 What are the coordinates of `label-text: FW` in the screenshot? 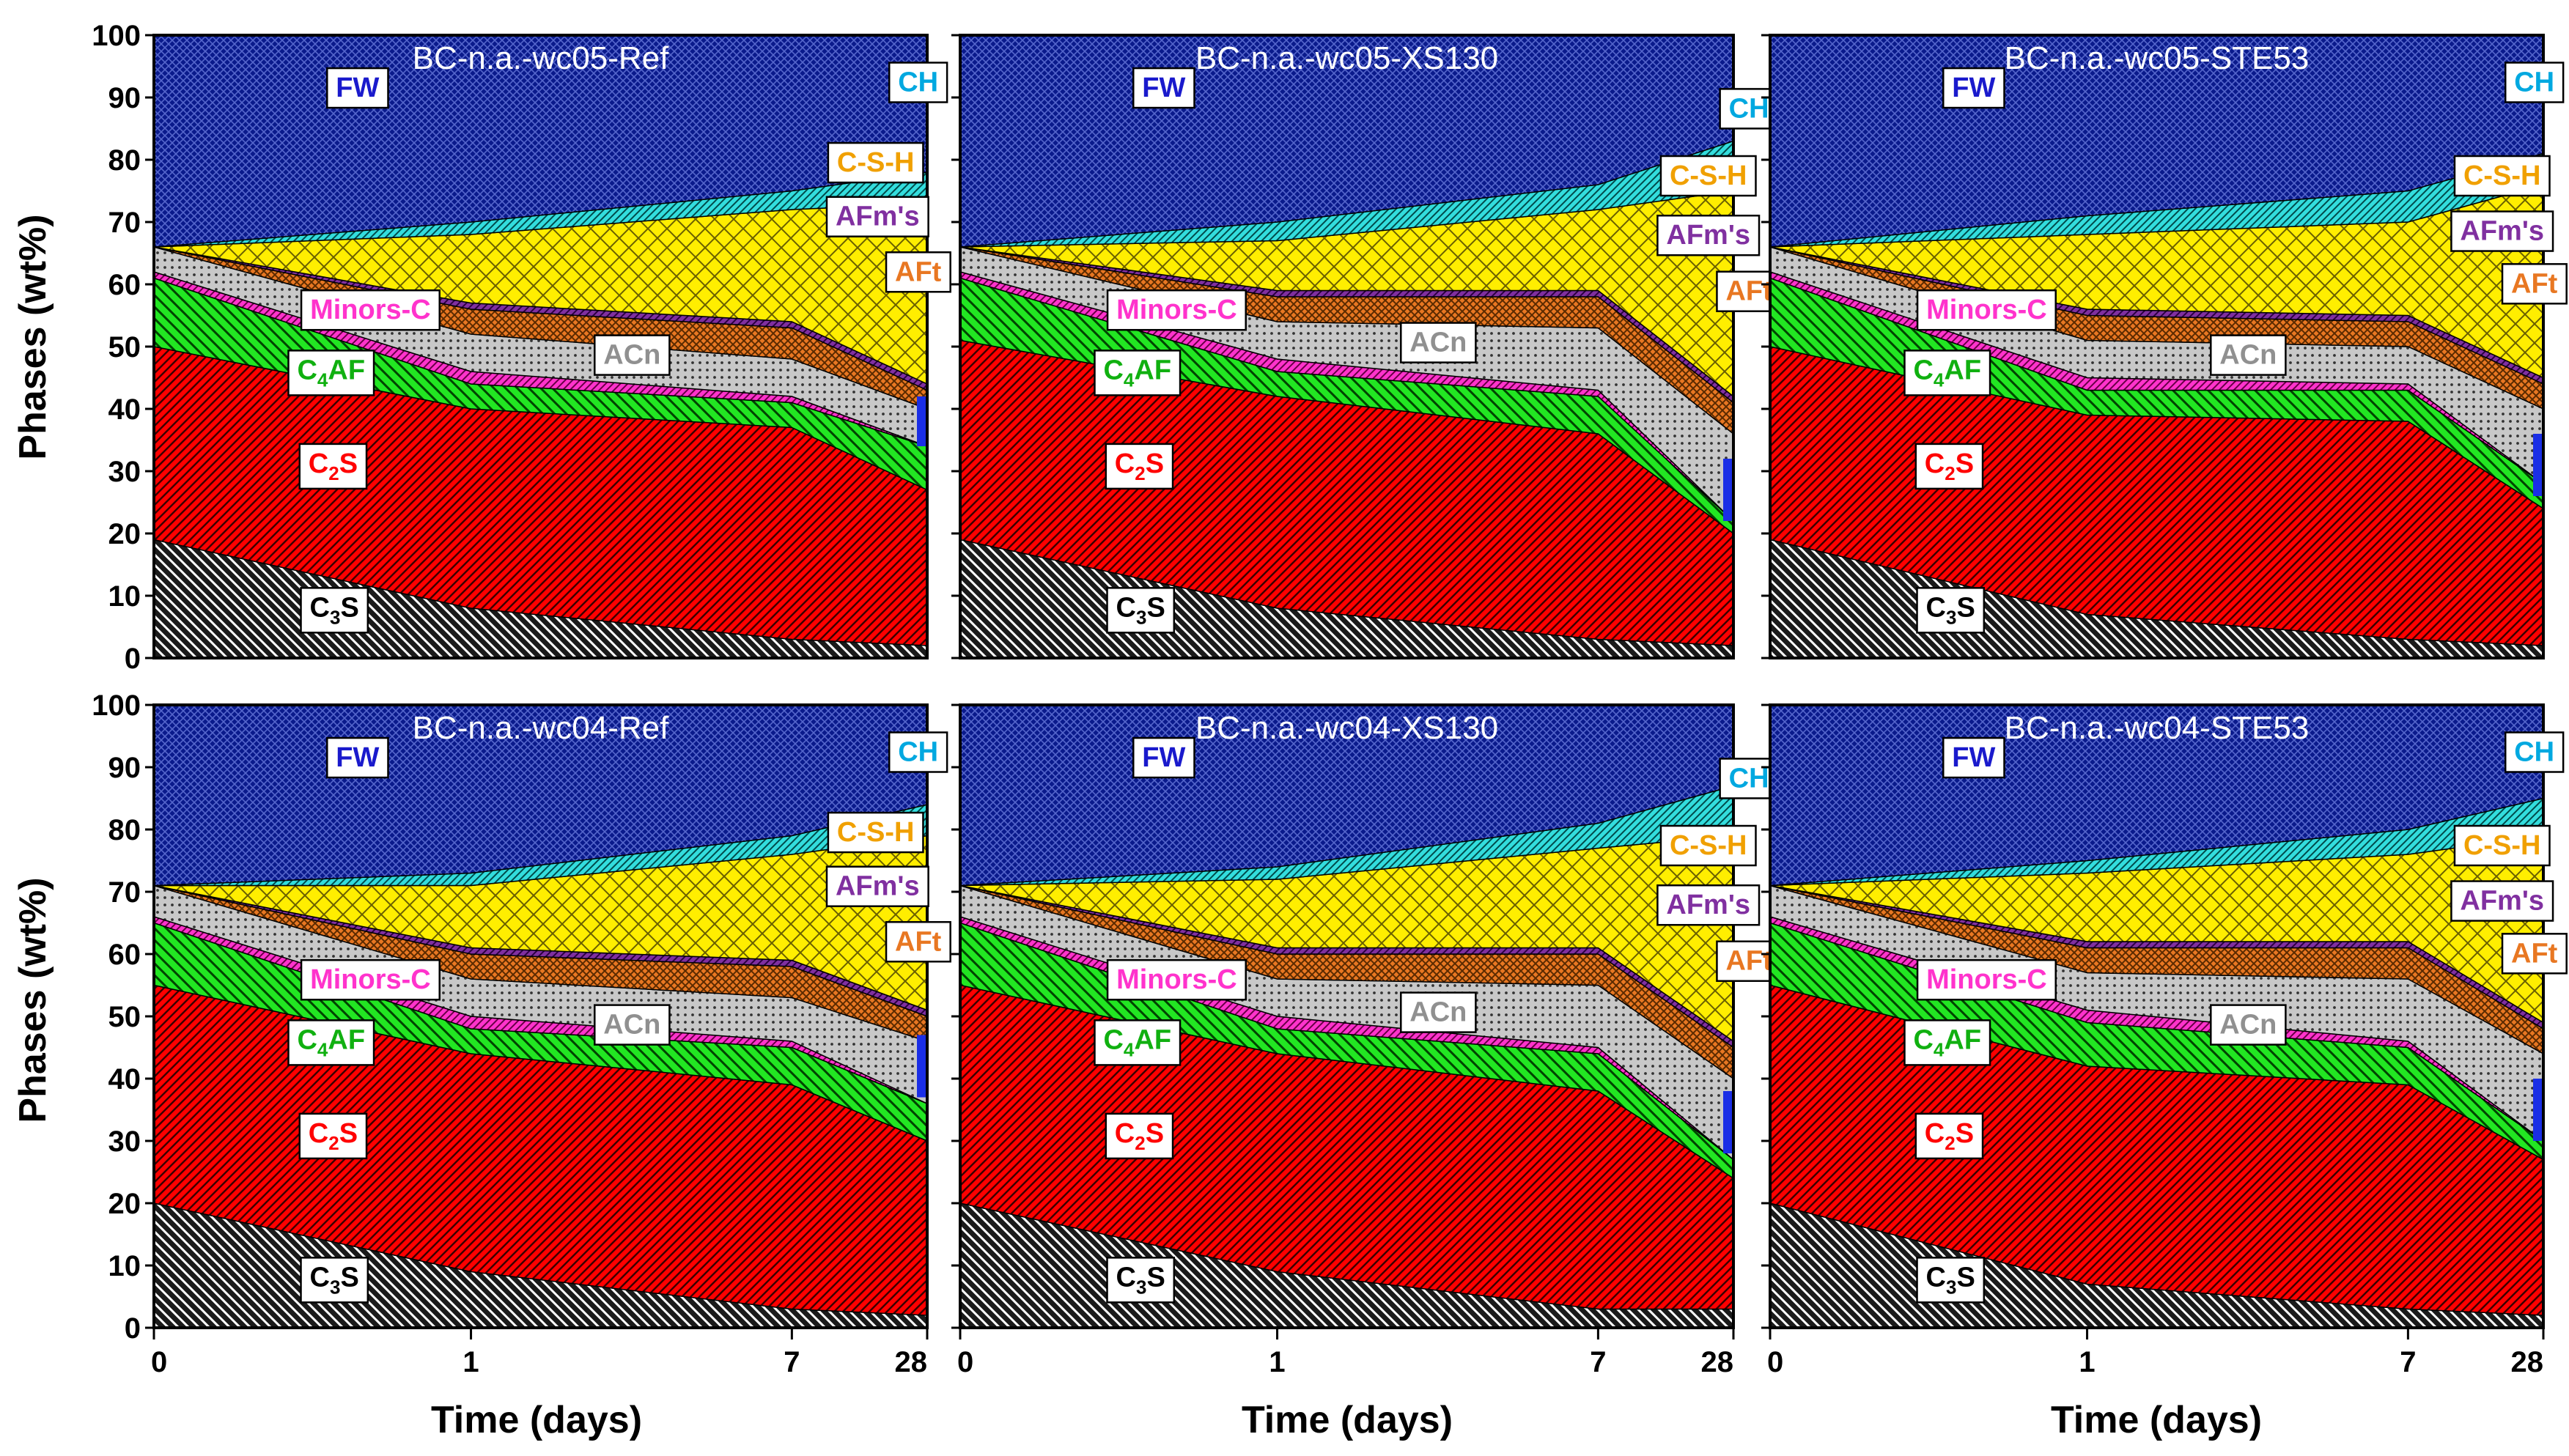 It's located at (1164, 757).